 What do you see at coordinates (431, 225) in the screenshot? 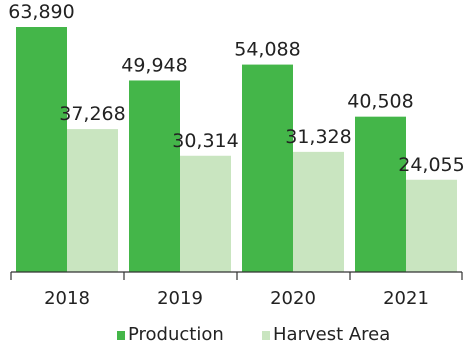
I see `bar-harvest-area-2021` at bounding box center [431, 225].